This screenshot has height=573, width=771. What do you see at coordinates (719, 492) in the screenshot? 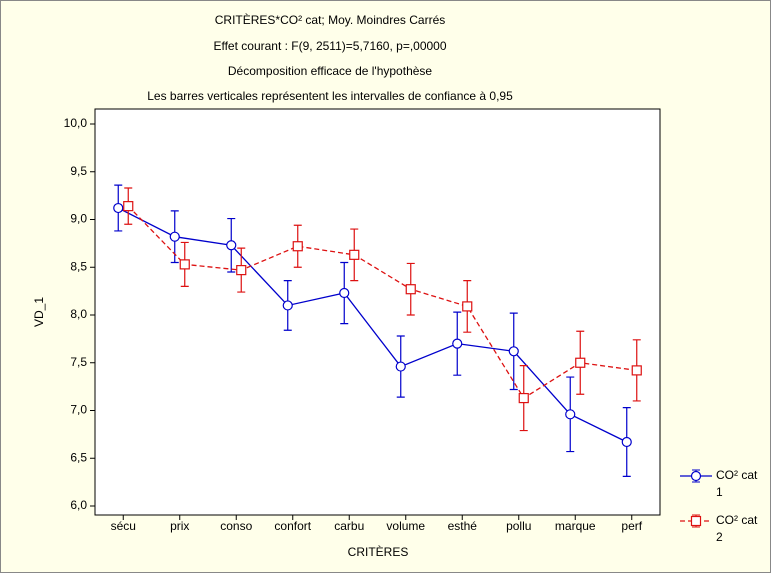
I see `legend-label: 1` at bounding box center [719, 492].